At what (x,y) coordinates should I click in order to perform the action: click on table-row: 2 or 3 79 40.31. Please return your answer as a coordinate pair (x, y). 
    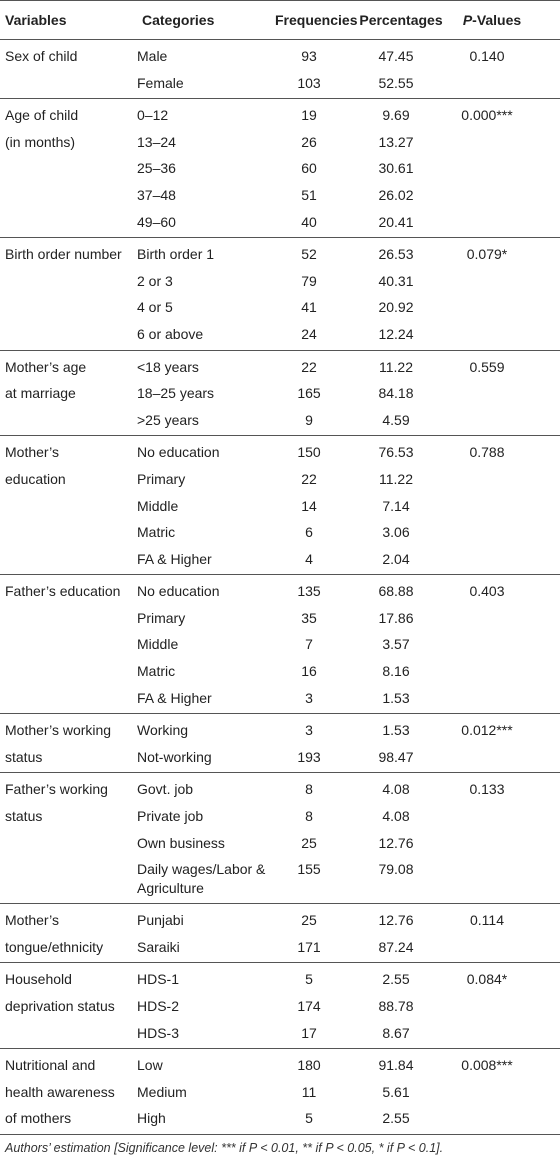
    Looking at the image, I should click on (348, 281).